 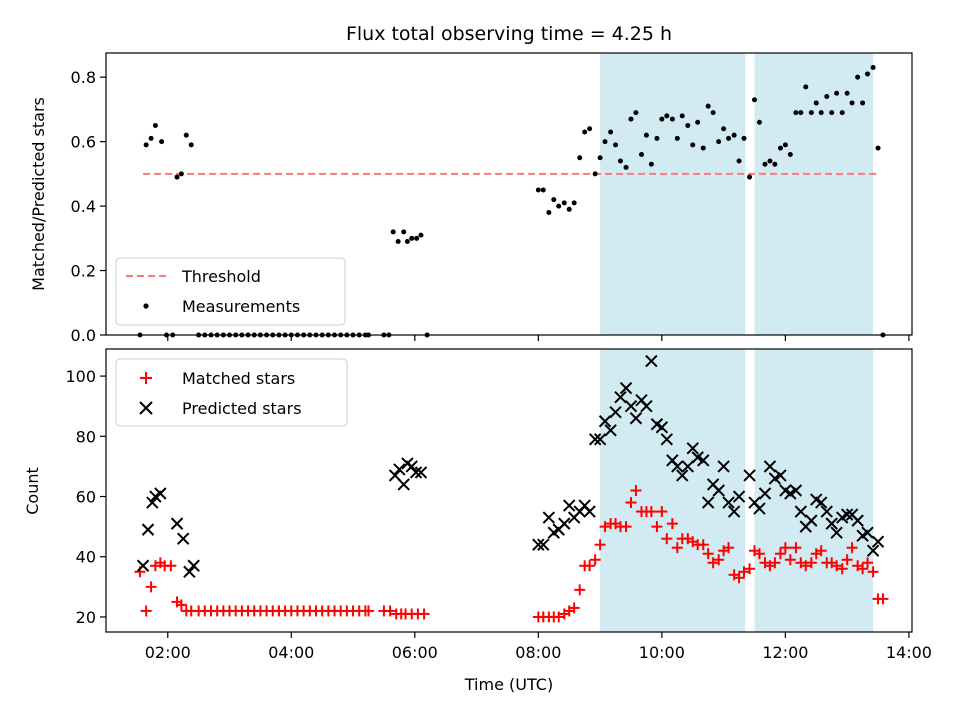 What do you see at coordinates (38, 194) in the screenshot?
I see `top-y-axis-label: Matched/Predicted stars` at bounding box center [38, 194].